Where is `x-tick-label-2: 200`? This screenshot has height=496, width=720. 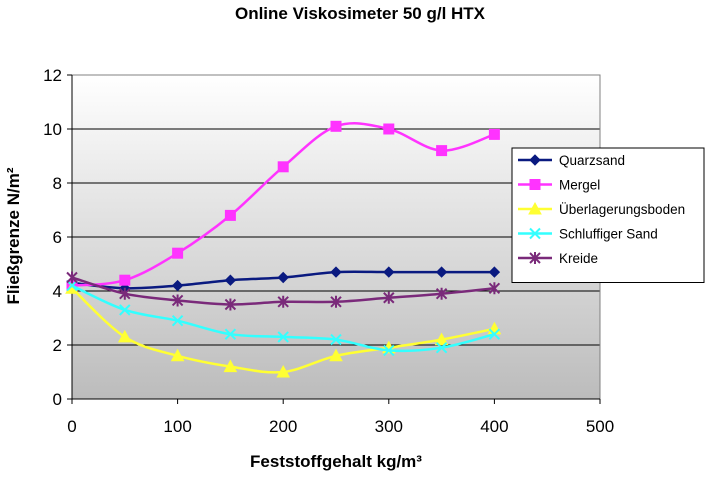 x-tick-label-2: 200 is located at coordinates (283, 426).